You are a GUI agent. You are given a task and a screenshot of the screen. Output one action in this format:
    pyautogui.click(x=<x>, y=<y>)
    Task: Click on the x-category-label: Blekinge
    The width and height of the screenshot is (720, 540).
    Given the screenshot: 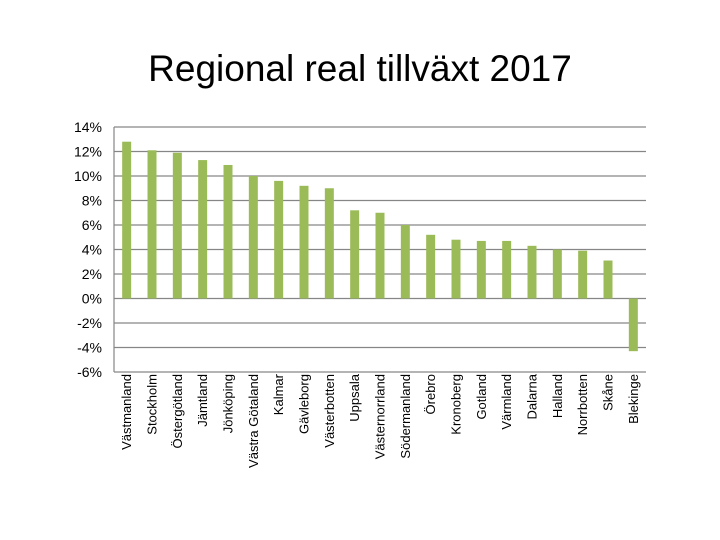 What is the action you would take?
    pyautogui.click(x=633, y=399)
    